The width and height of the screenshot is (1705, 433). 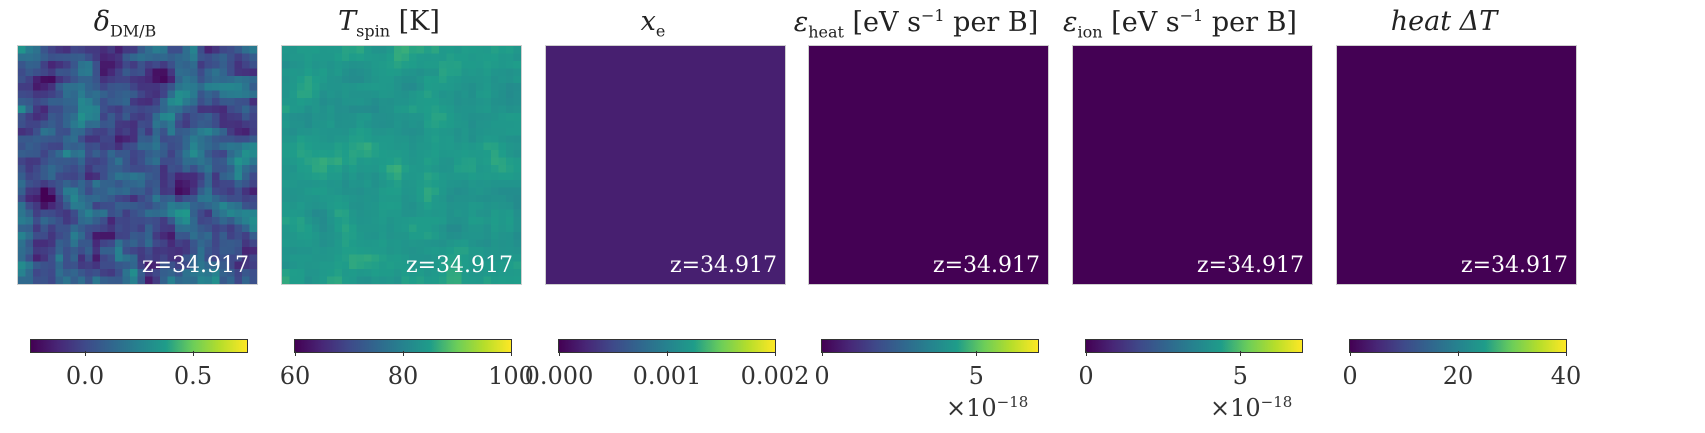 I want to click on panel-title: xe, so click(x=653, y=23).